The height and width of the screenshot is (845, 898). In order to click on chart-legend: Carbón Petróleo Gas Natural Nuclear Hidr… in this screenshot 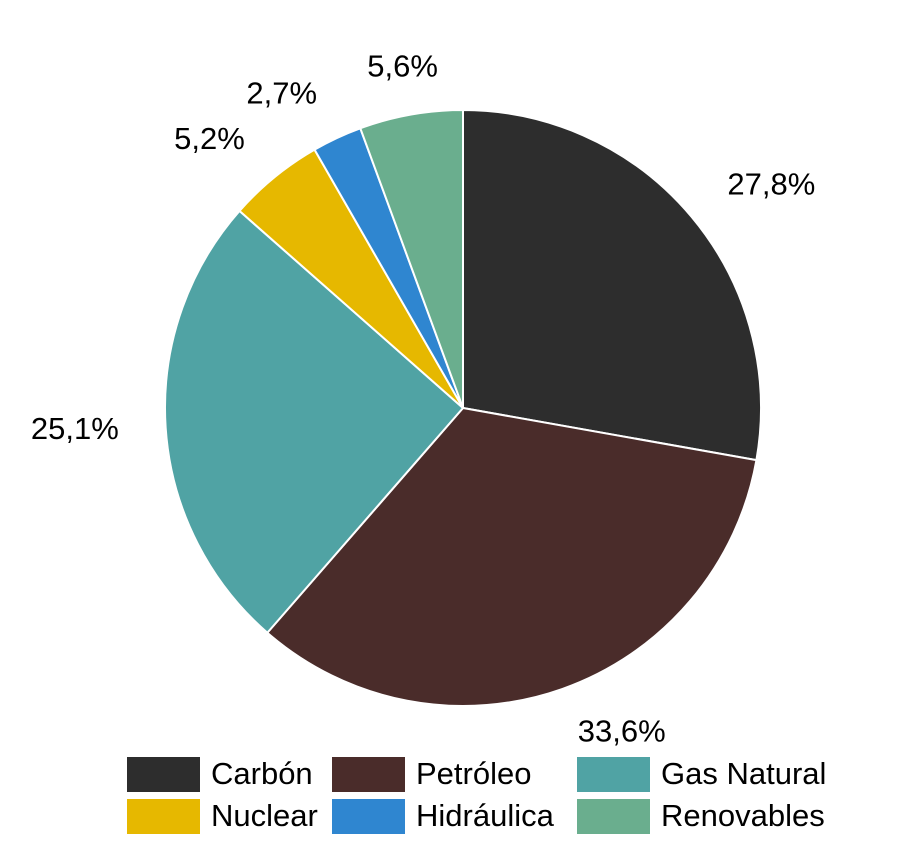, I will do `click(497, 796)`.